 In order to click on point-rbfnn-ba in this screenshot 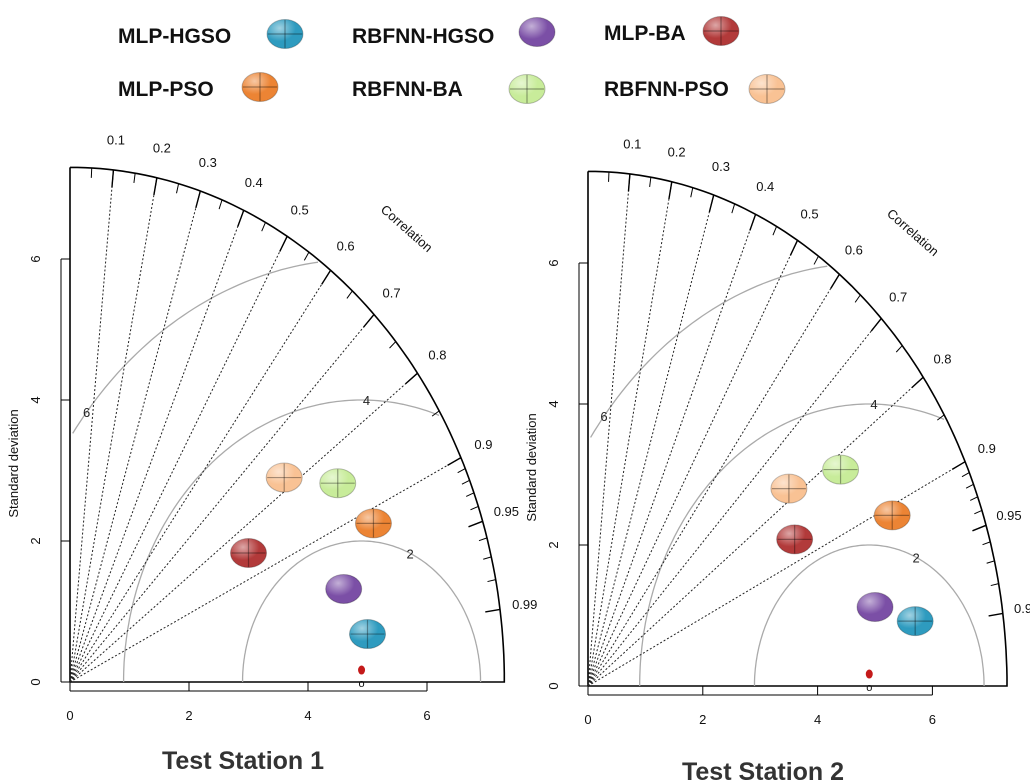, I will do `click(841, 469)`.